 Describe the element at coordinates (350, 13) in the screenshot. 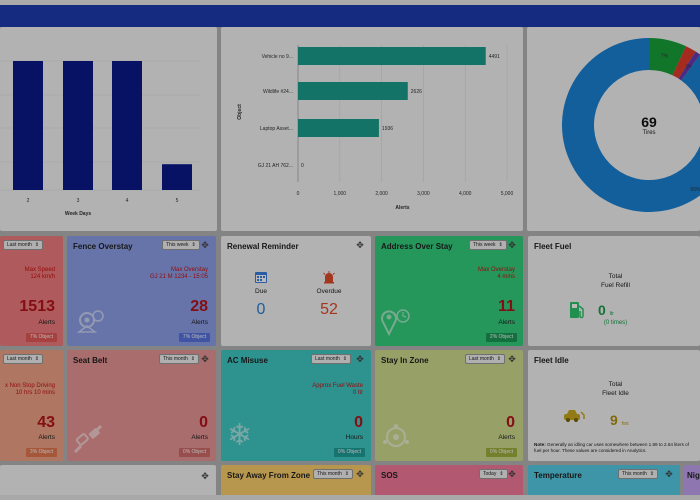

I see `top-navigation-bar` at that location.